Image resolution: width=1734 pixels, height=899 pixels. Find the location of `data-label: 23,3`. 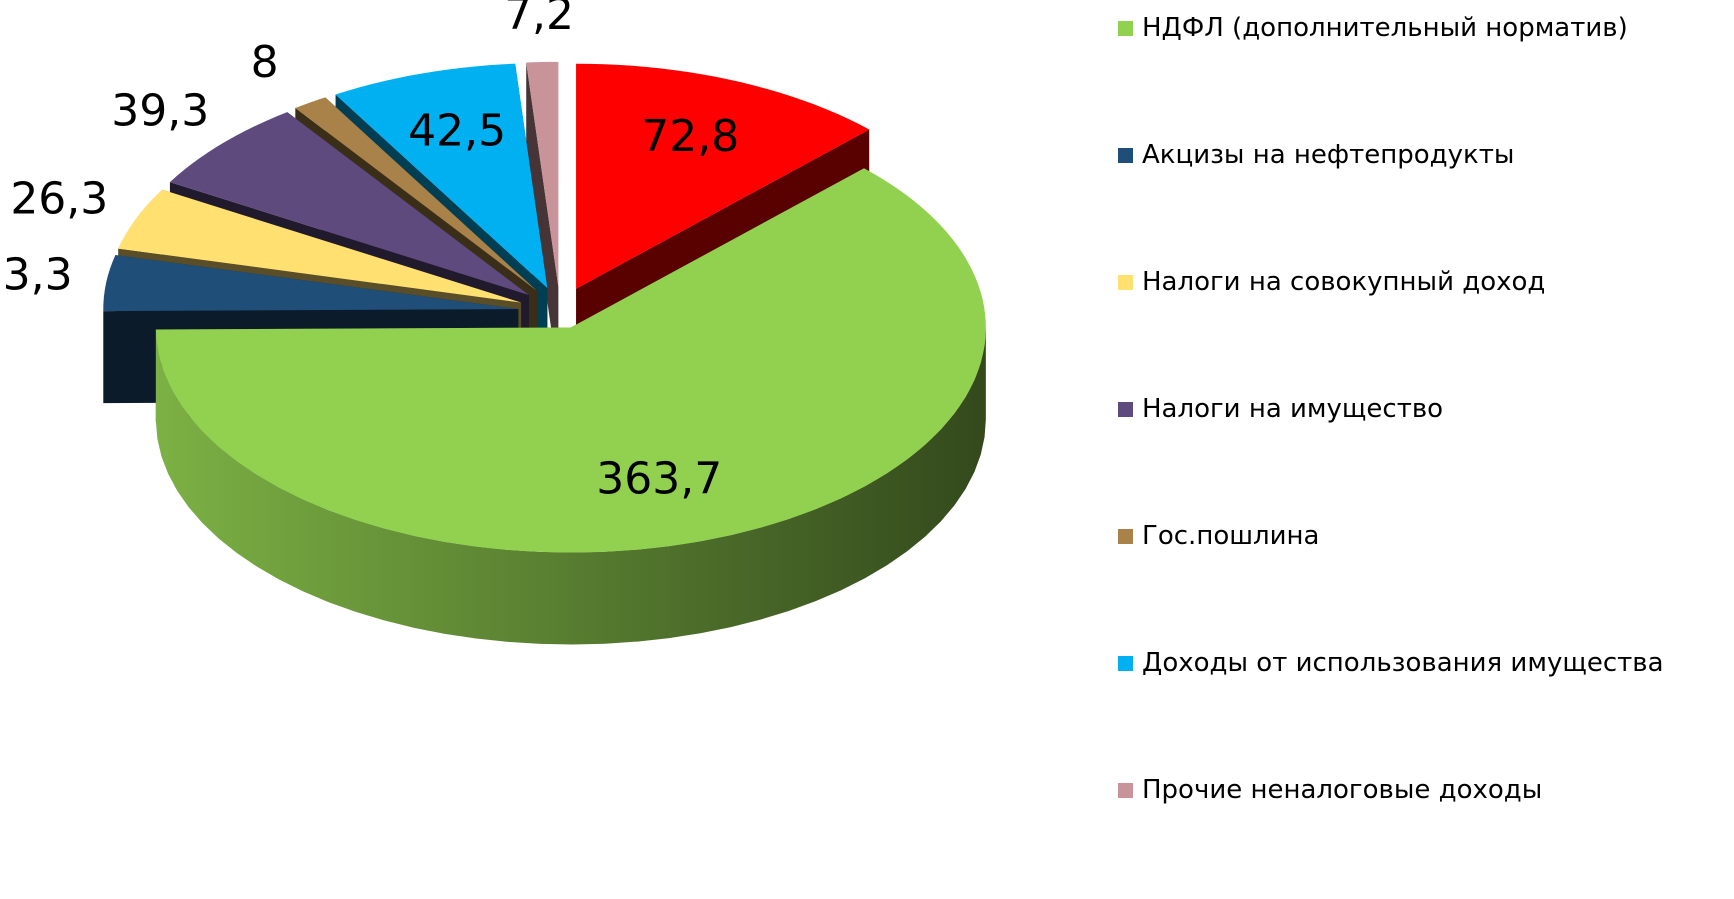

data-label: 23,3 is located at coordinates (36, 275).